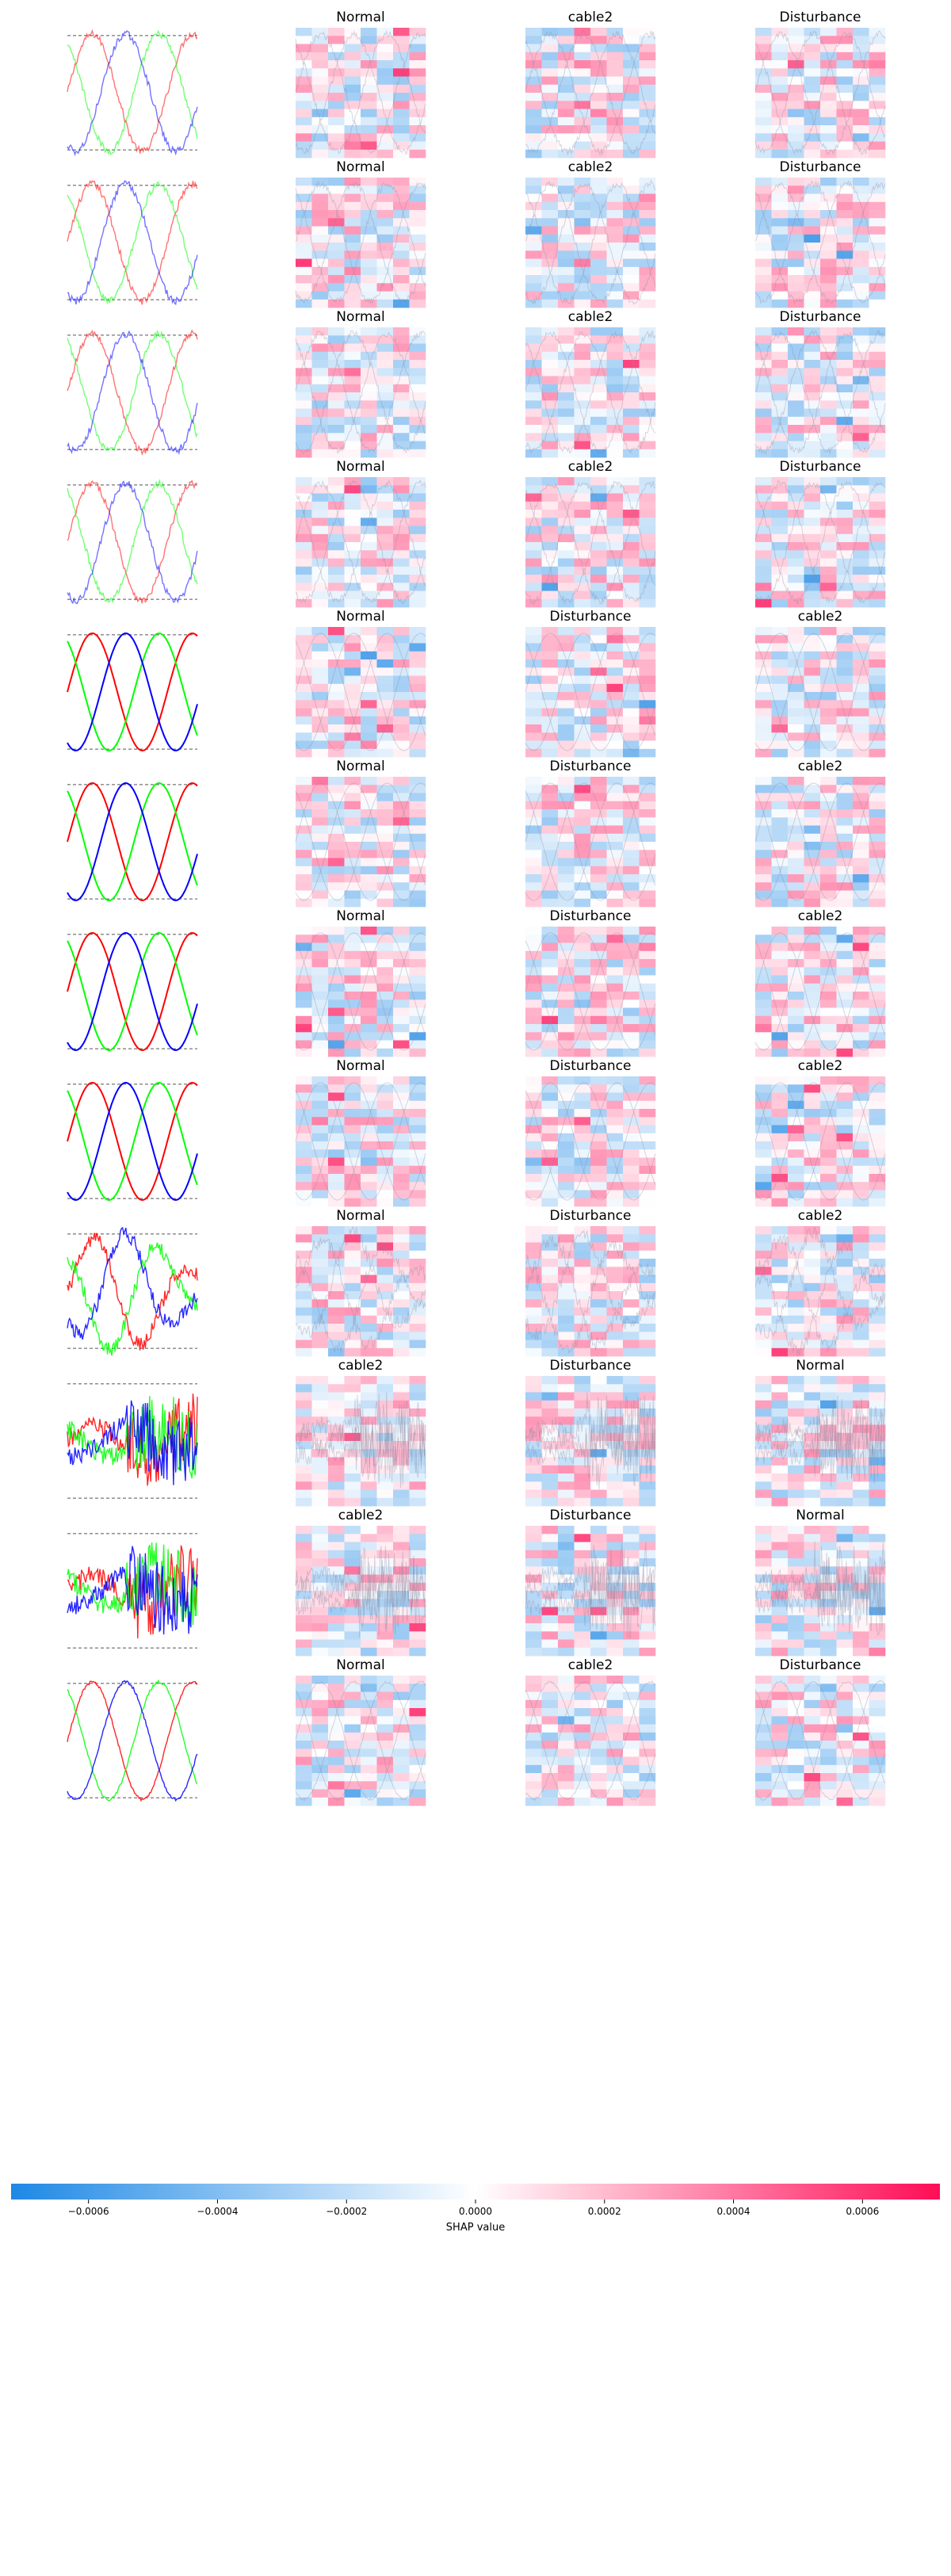 The height and width of the screenshot is (2576, 951). What do you see at coordinates (132, 1299) in the screenshot?
I see `signal-trace` at bounding box center [132, 1299].